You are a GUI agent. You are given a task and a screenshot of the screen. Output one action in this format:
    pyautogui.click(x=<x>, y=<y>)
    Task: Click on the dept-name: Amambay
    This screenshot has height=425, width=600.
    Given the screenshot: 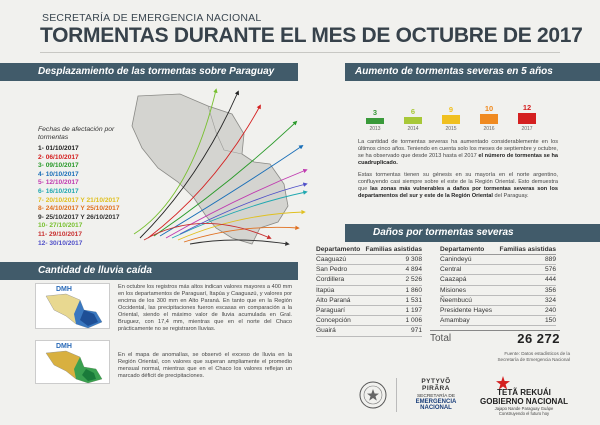 What is the action you would take?
    pyautogui.click(x=455, y=321)
    